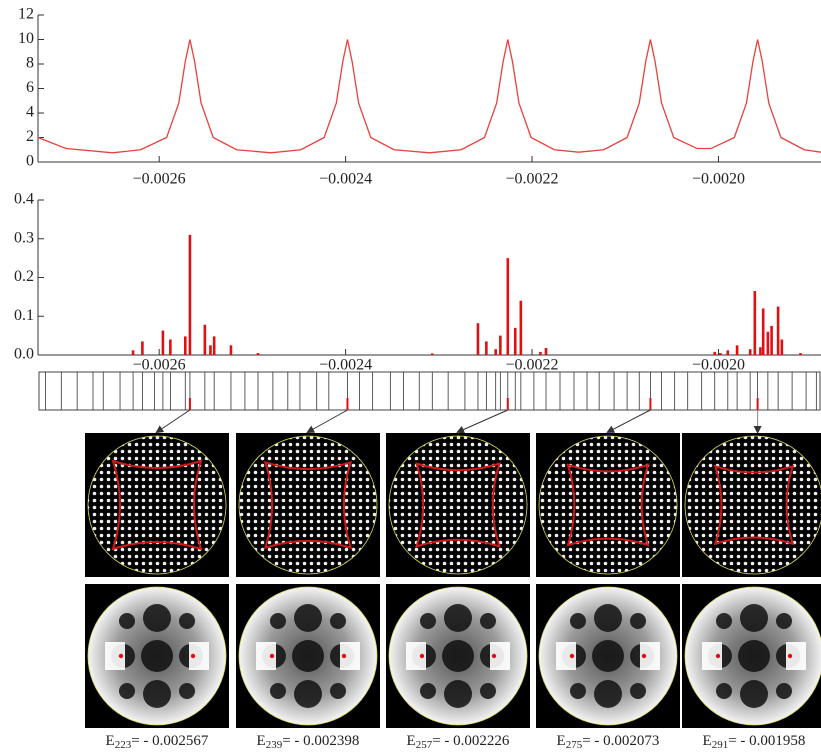 The image size is (821, 754). I want to click on state-label: E239= - 0.002398, so click(308, 741).